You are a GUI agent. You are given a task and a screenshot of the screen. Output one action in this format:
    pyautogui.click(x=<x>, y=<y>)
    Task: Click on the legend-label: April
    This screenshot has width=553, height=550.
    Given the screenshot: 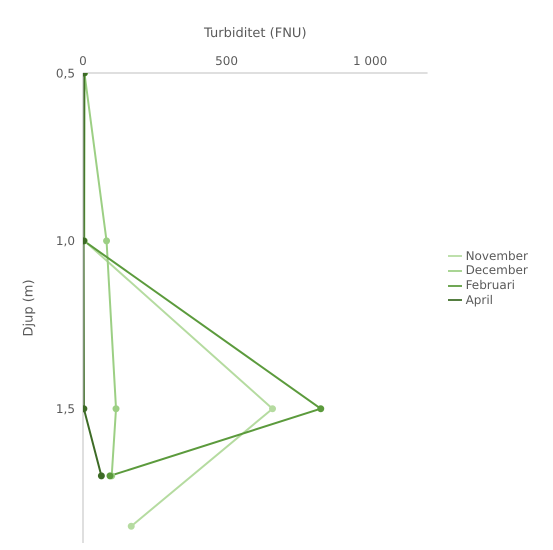 What is the action you would take?
    pyautogui.click(x=479, y=299)
    